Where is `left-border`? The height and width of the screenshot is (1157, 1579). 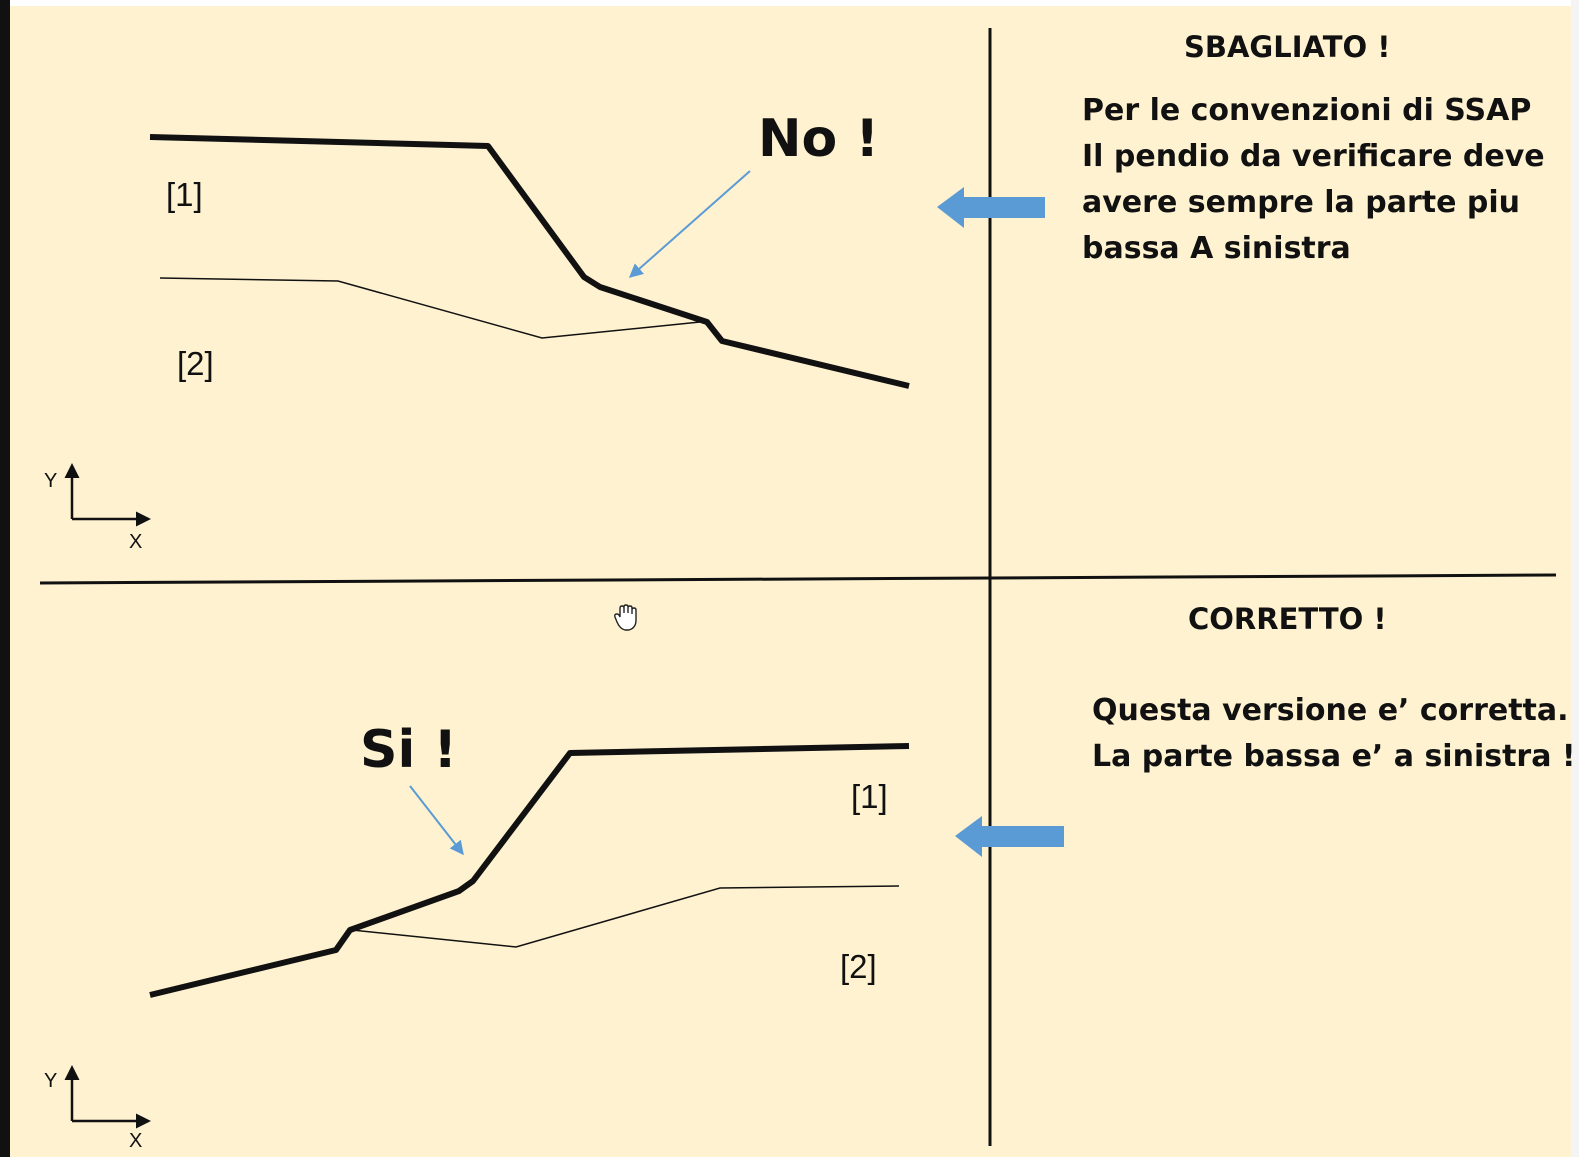 left-border is located at coordinates (5, 578).